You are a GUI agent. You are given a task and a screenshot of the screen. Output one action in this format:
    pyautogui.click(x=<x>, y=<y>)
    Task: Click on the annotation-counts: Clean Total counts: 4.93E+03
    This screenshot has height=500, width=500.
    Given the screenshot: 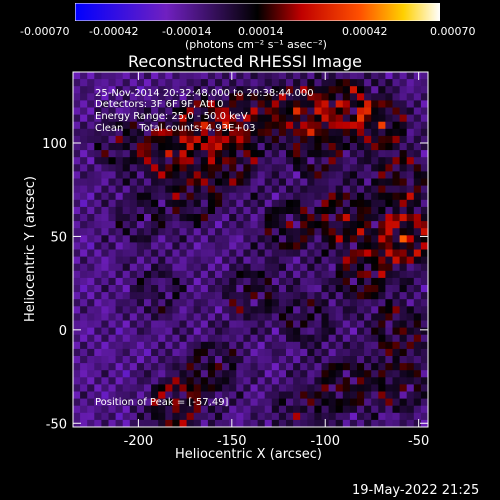 What is the action you would take?
    pyautogui.click(x=175, y=128)
    